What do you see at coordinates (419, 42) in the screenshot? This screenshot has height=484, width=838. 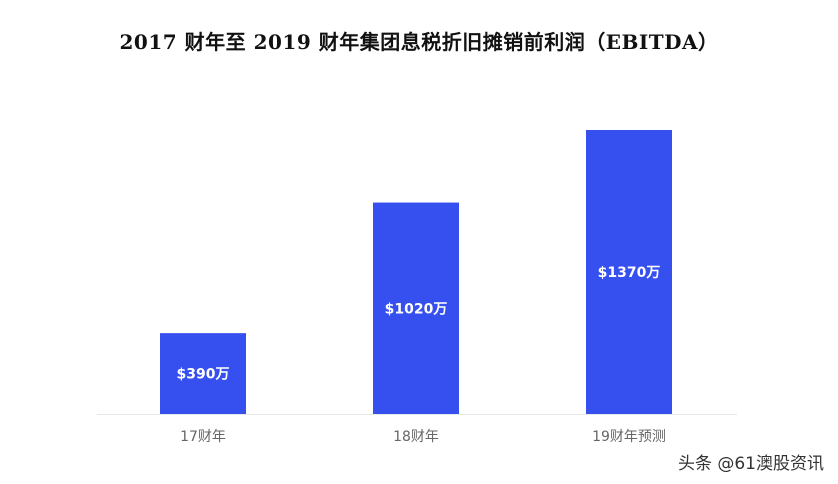 I see `chart-title: 2017 财年至 2019 财年集团息税折旧摊销前利润（EBITDA）` at bounding box center [419, 42].